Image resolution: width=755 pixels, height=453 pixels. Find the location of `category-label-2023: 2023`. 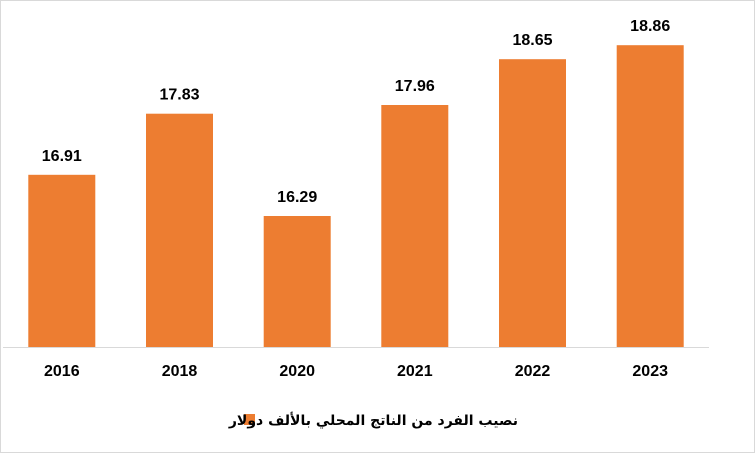

category-label-2023: 2023 is located at coordinates (650, 371).